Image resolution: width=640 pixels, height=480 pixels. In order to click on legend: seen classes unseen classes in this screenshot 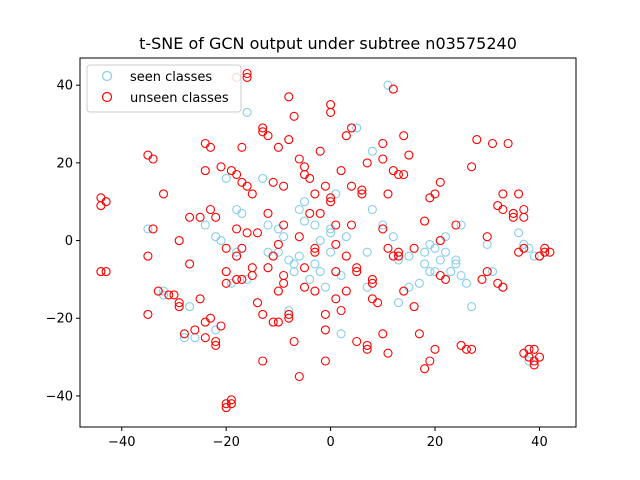, I will do `click(164, 88)`.